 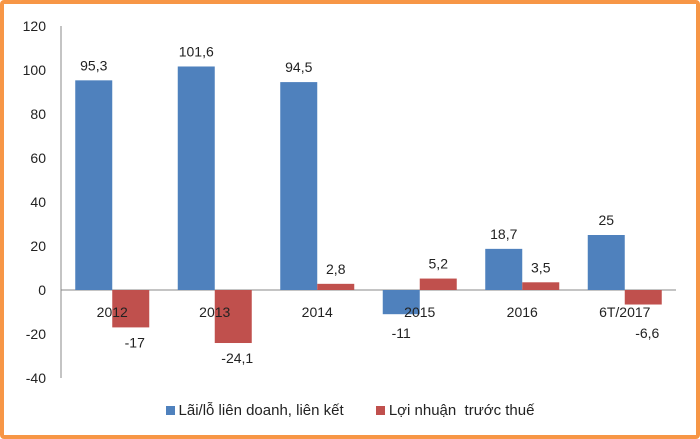 I want to click on data-label: -24,1, so click(x=237, y=358).